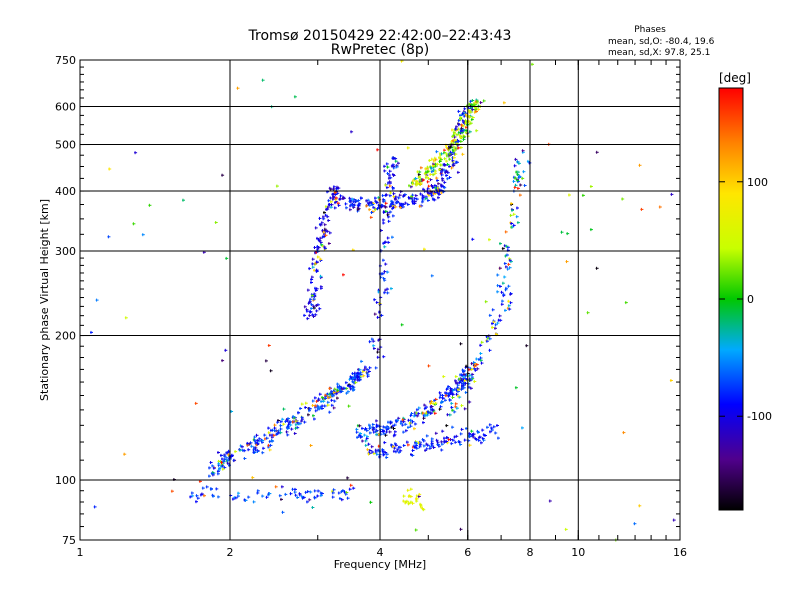 This screenshot has height=600, width=800. Describe the element at coordinates (65, 60) in the screenshot. I see `y-tick-label: 750` at that location.